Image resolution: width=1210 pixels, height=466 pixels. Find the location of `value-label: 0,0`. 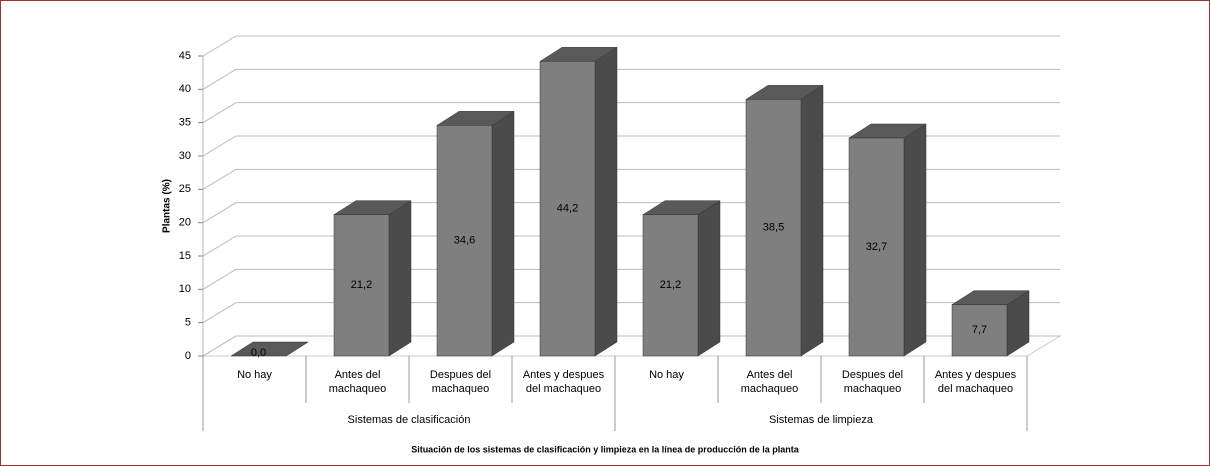

value-label: 0,0 is located at coordinates (258, 353).